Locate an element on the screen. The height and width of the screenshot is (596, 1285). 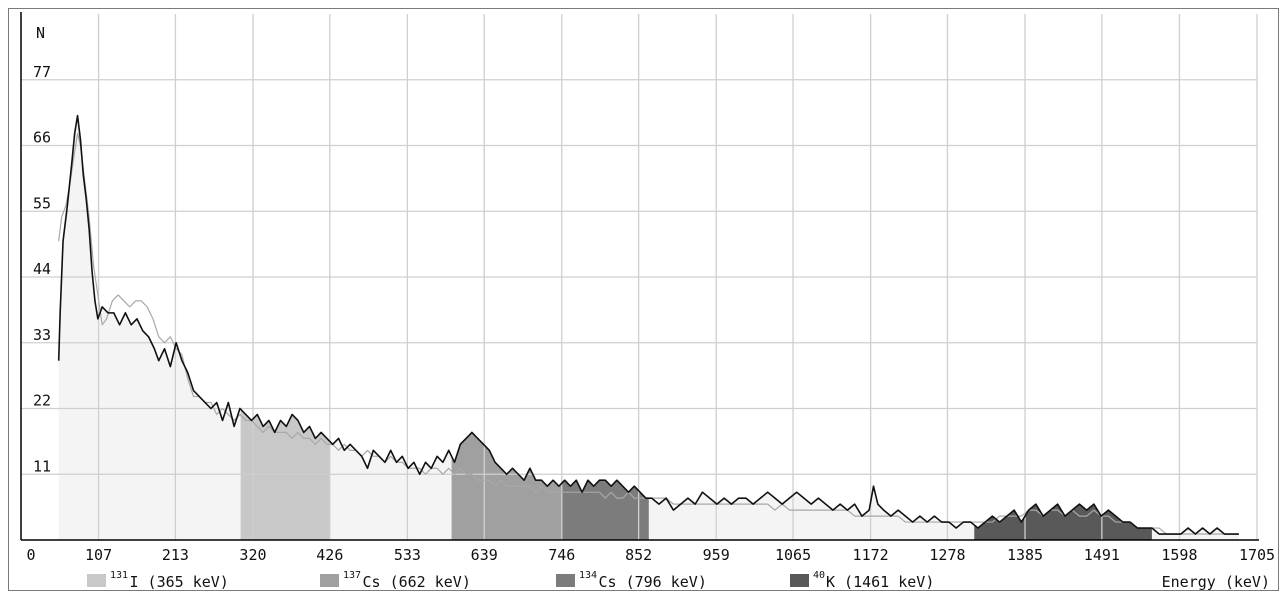
x-tick-label: 1705 is located at coordinates (1257, 555).